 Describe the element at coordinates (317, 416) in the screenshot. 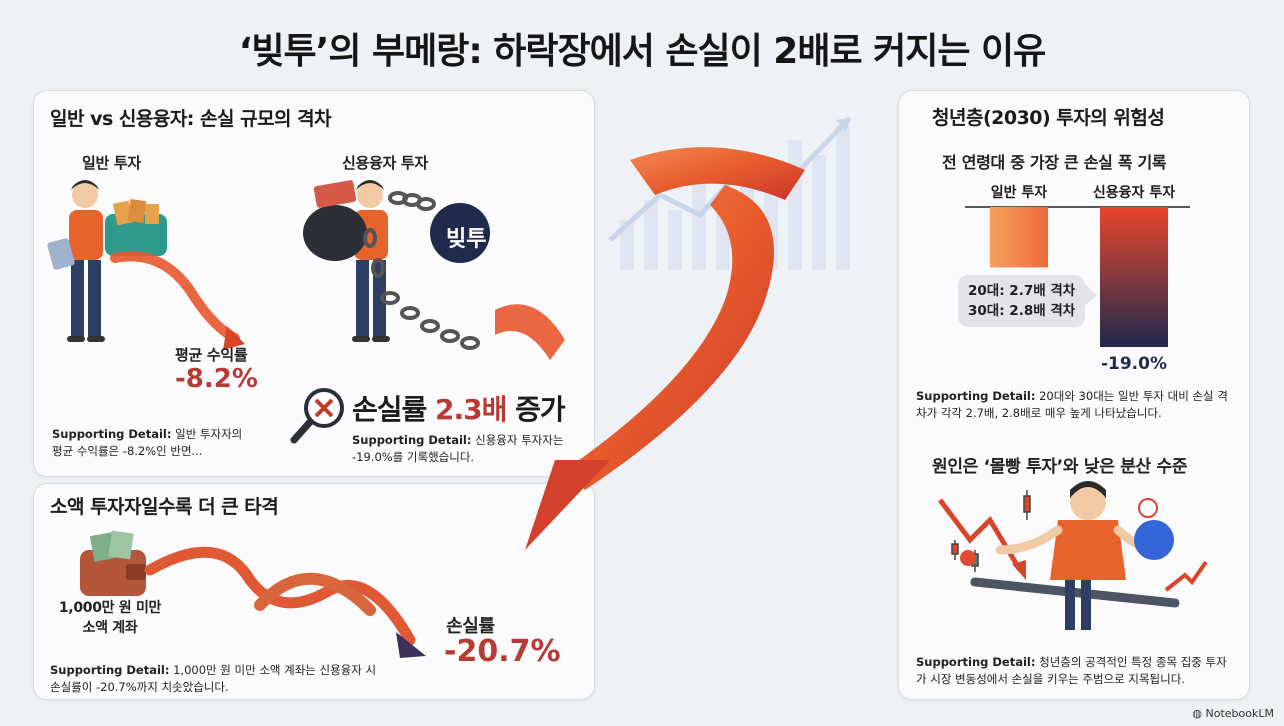

I see `magnifier-icon` at that location.